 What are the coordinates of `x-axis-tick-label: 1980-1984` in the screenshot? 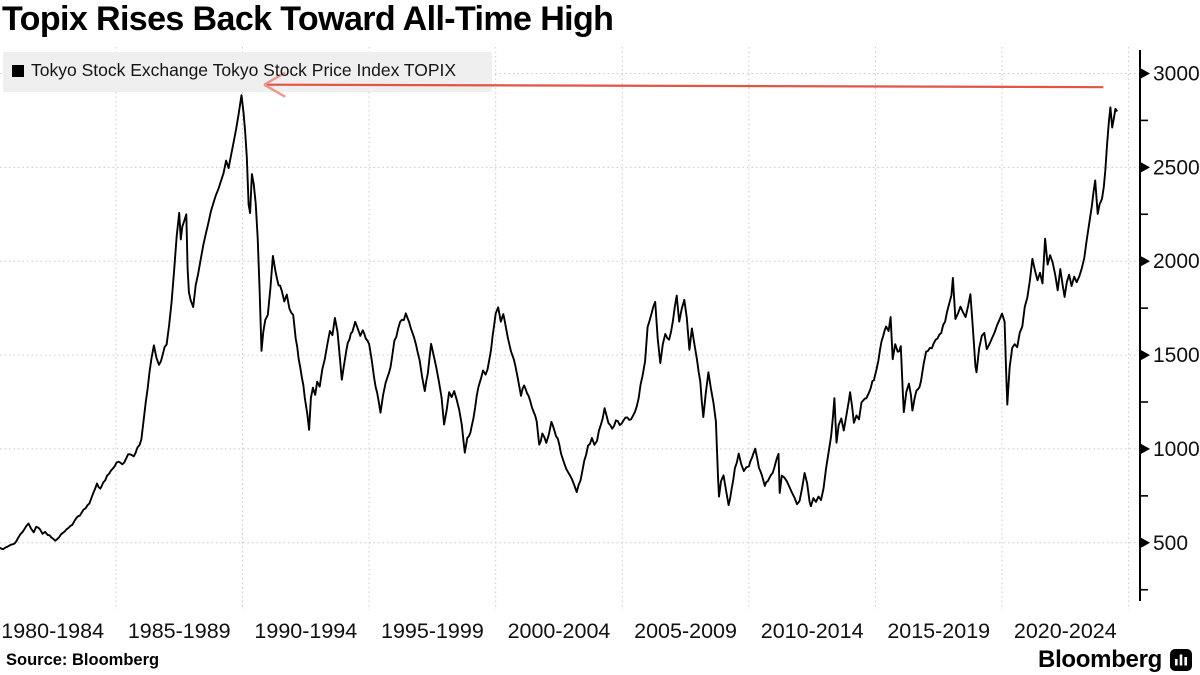 It's located at (52, 631).